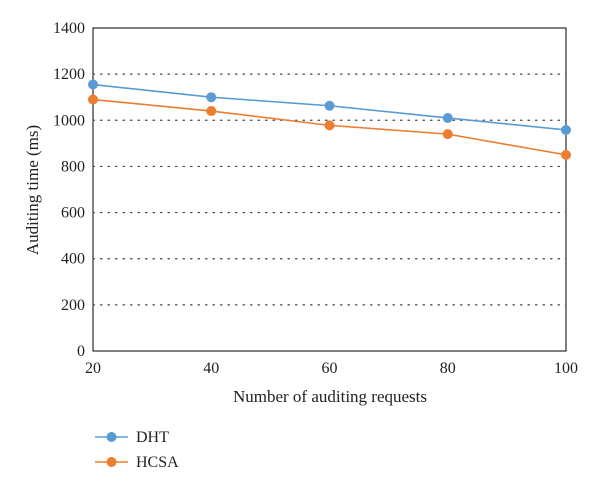 The image size is (600, 495). I want to click on y-tick-label-600: 600, so click(73, 213).